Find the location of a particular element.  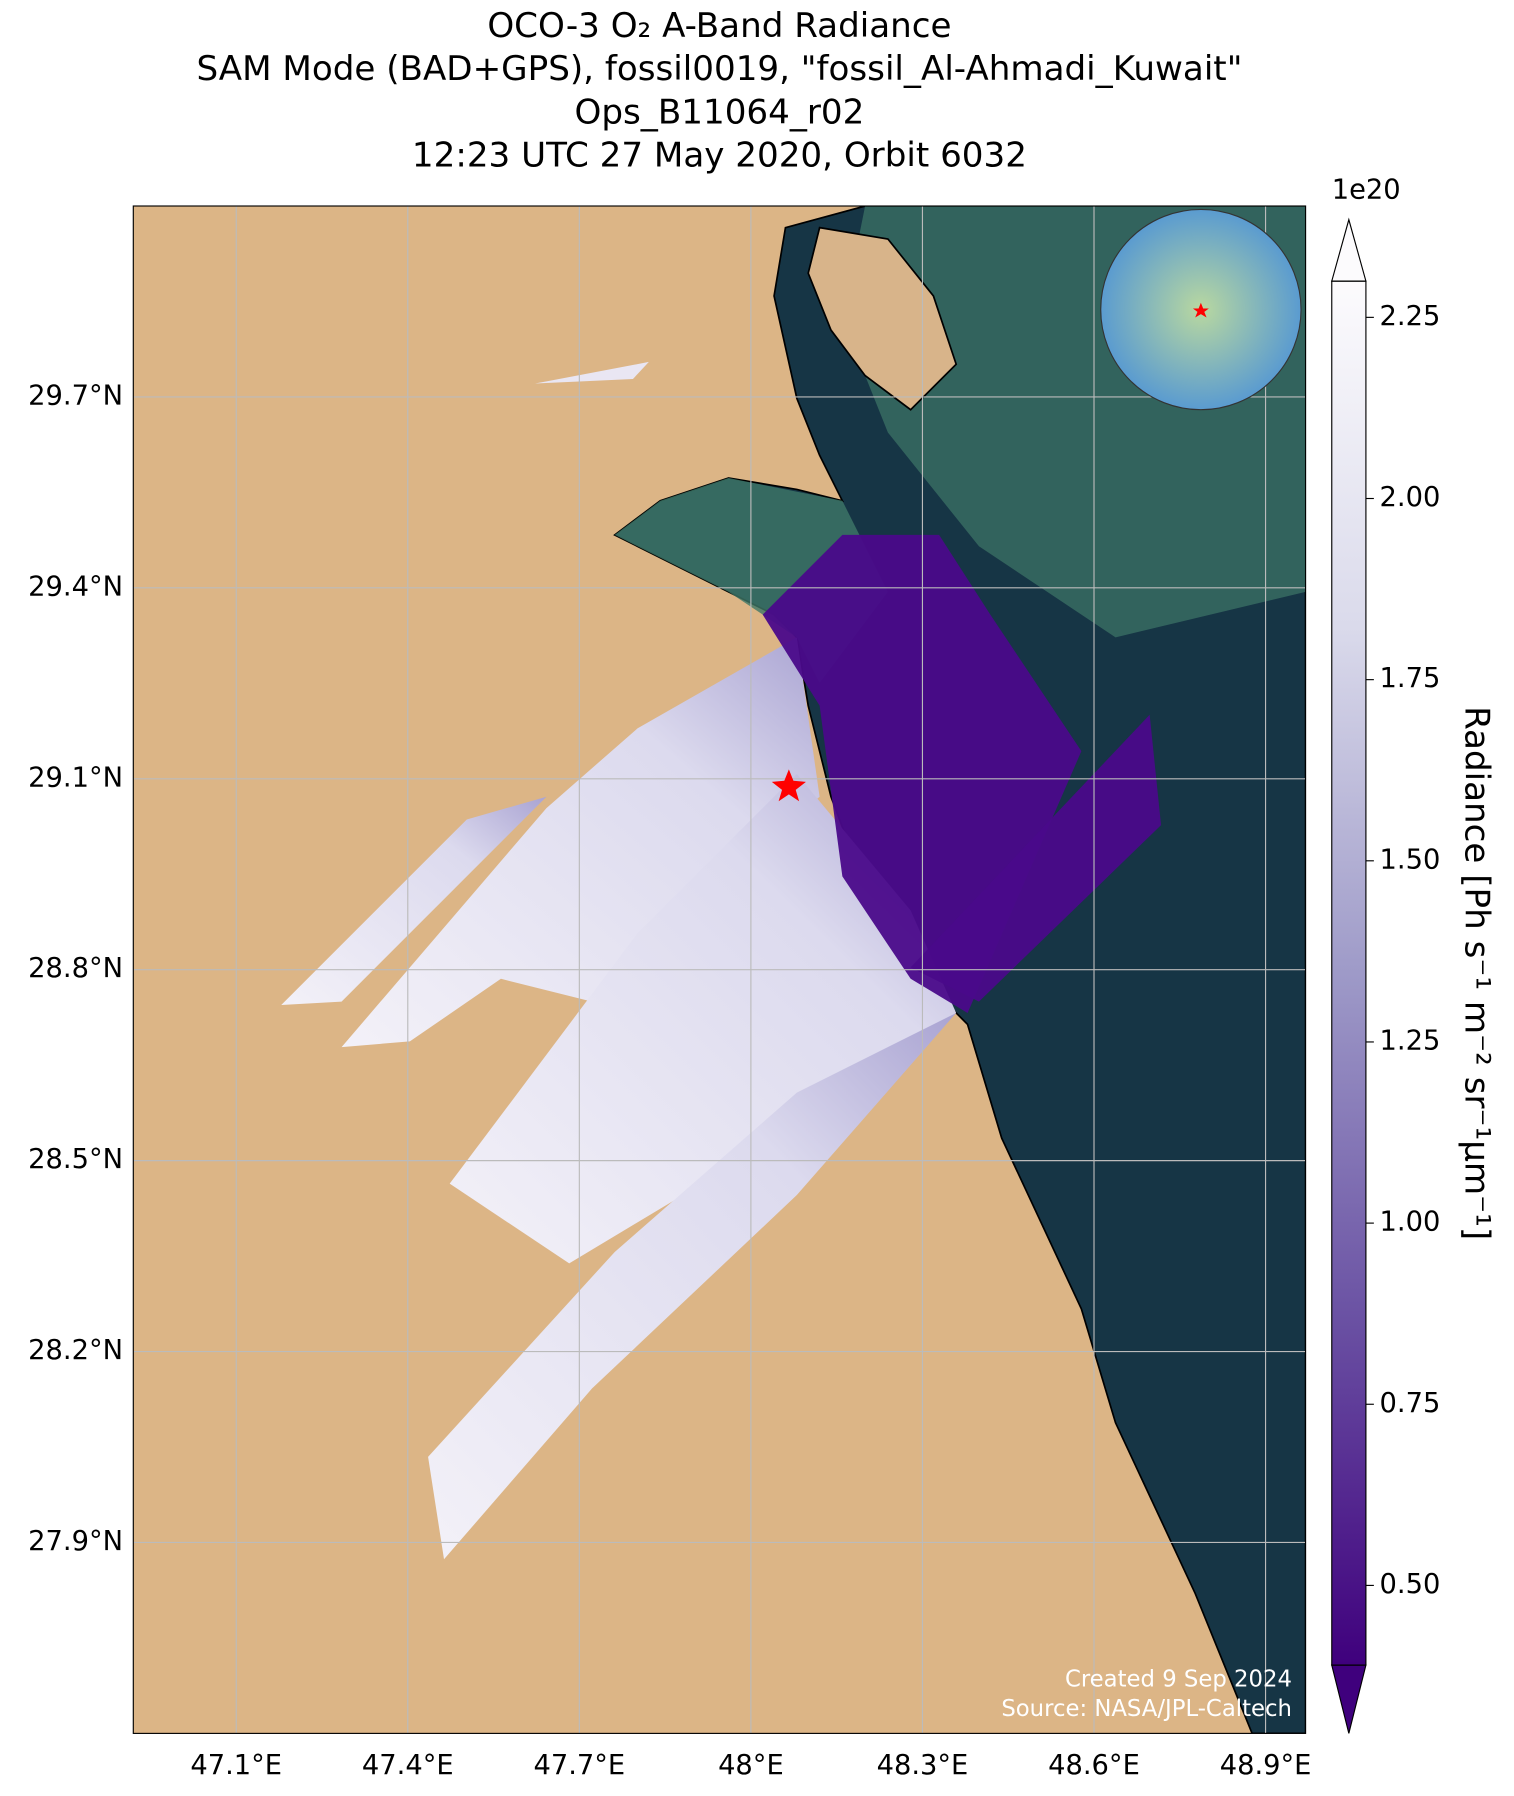

y-tick-label: 28.8°N is located at coordinates (75, 968).